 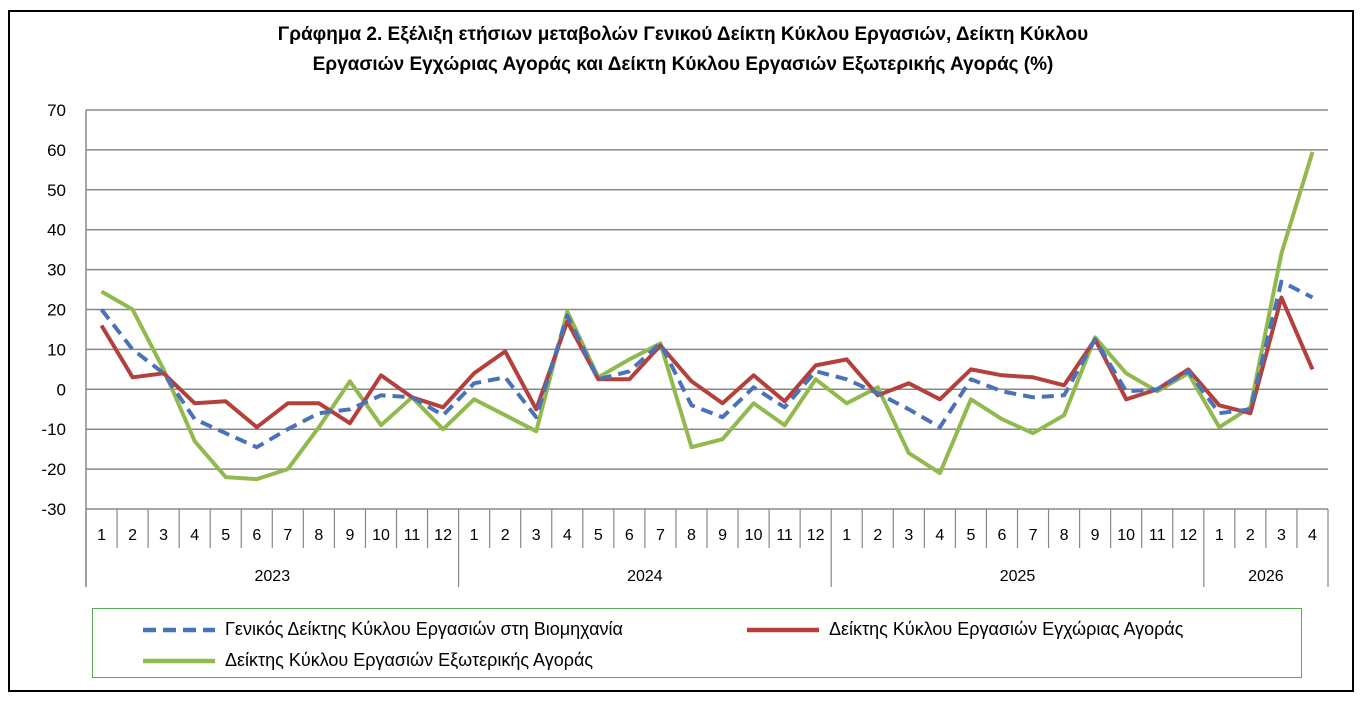 I want to click on legend-label-domestic: Δείκτης Κύκλου Εργασιών Εγχώριας Αγοράς, so click(x=1006, y=629).